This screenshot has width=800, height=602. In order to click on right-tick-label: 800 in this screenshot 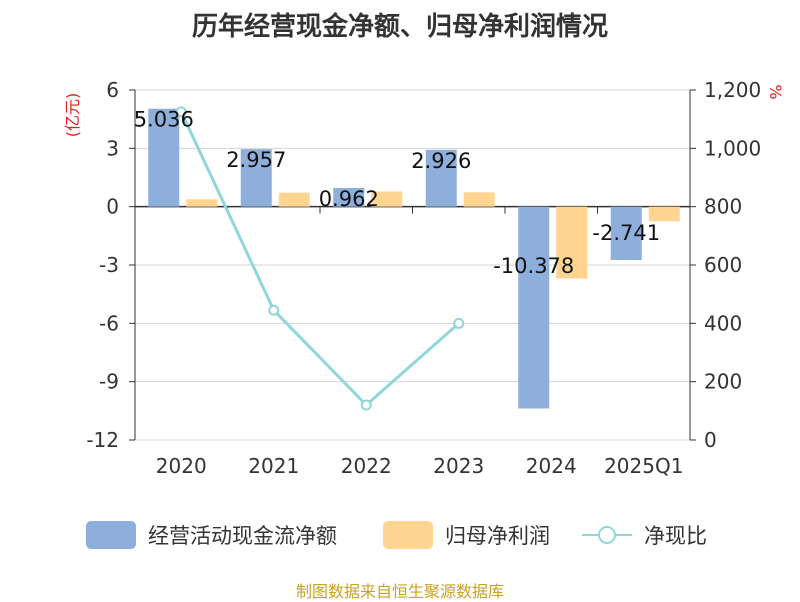, I will do `click(723, 207)`.